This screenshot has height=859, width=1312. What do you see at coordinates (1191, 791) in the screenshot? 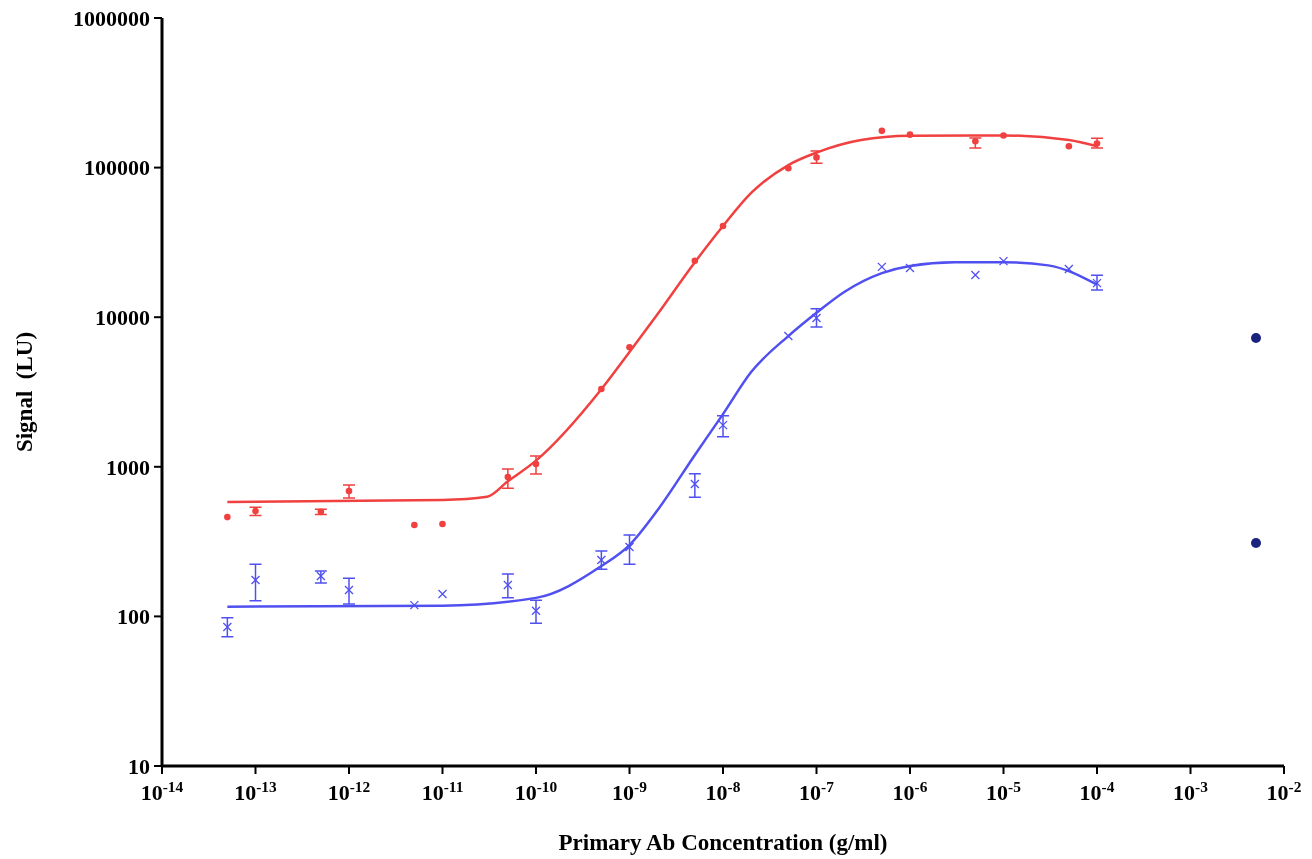
I see `x-tick-label: 10$^{-3}$` at bounding box center [1191, 791].